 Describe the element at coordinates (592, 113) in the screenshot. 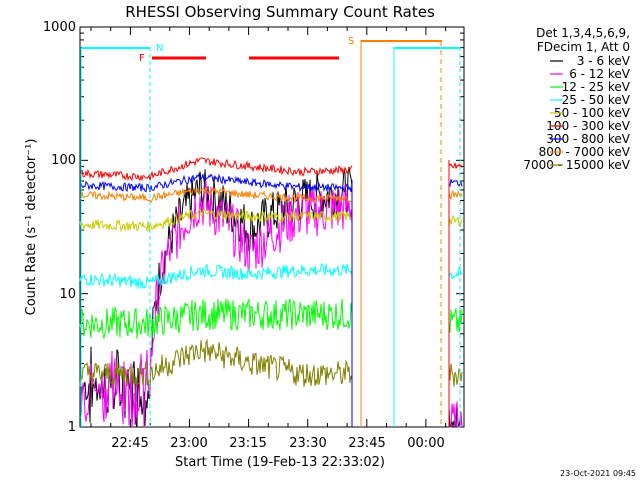

I see `legend-label: 50 - 100 keV` at that location.